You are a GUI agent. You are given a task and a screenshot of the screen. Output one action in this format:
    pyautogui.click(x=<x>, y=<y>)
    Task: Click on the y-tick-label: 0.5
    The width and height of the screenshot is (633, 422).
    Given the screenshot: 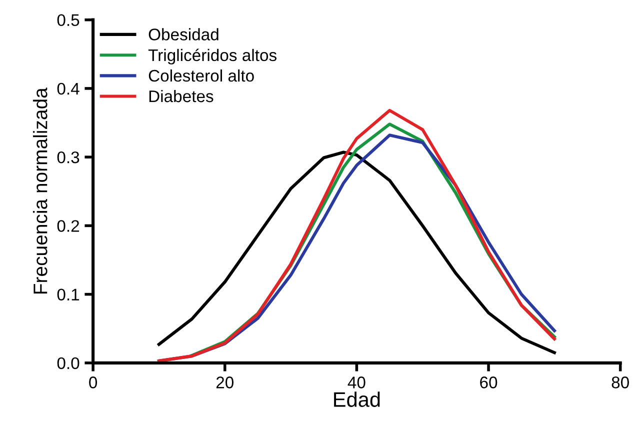 What is the action you would take?
    pyautogui.click(x=68, y=20)
    